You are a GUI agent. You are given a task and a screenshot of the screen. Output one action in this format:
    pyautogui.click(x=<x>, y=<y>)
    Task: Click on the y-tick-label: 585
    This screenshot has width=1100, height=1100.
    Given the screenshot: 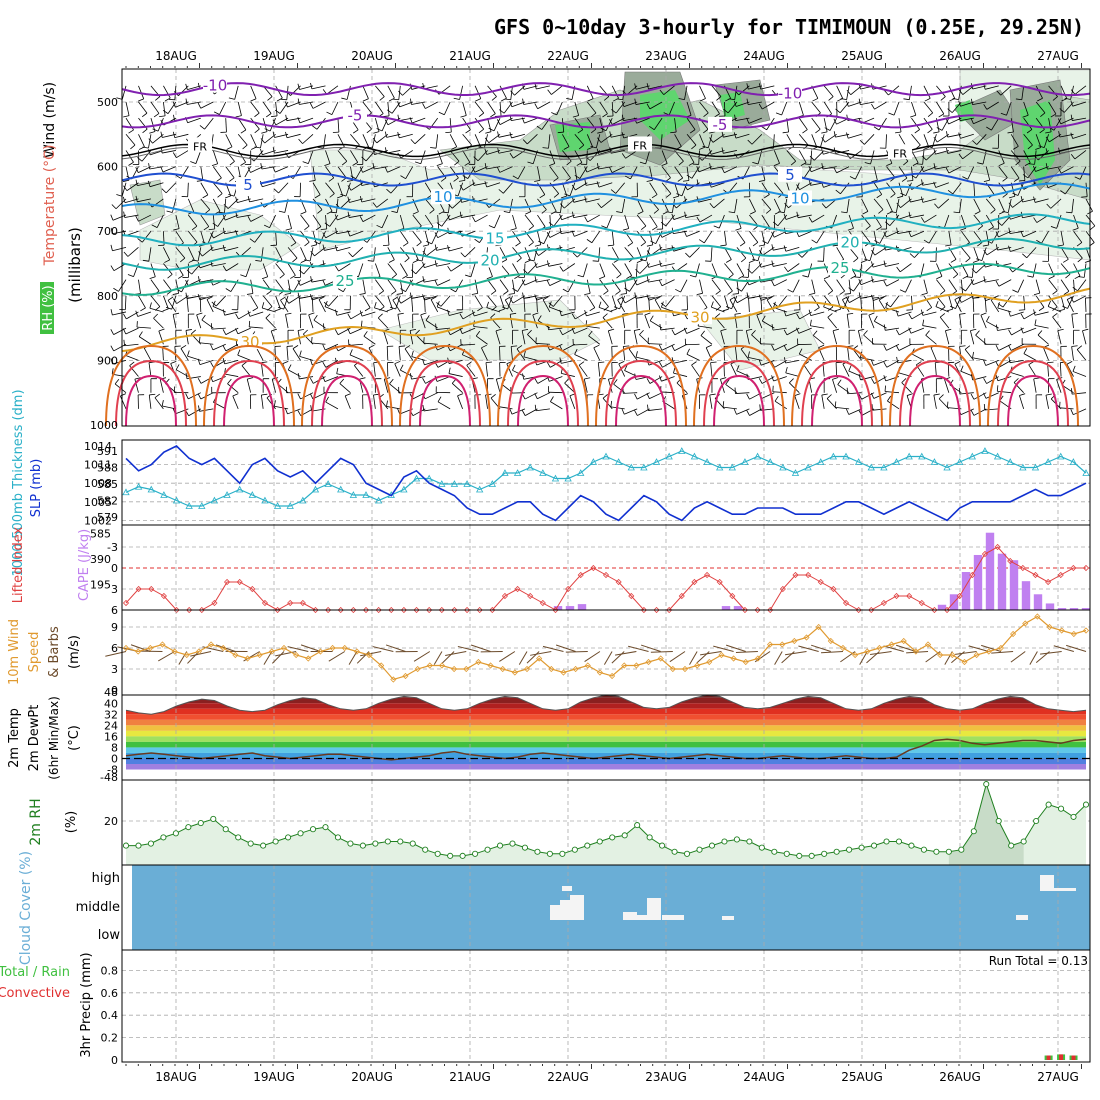 What is the action you would take?
    pyautogui.click(x=100, y=533)
    